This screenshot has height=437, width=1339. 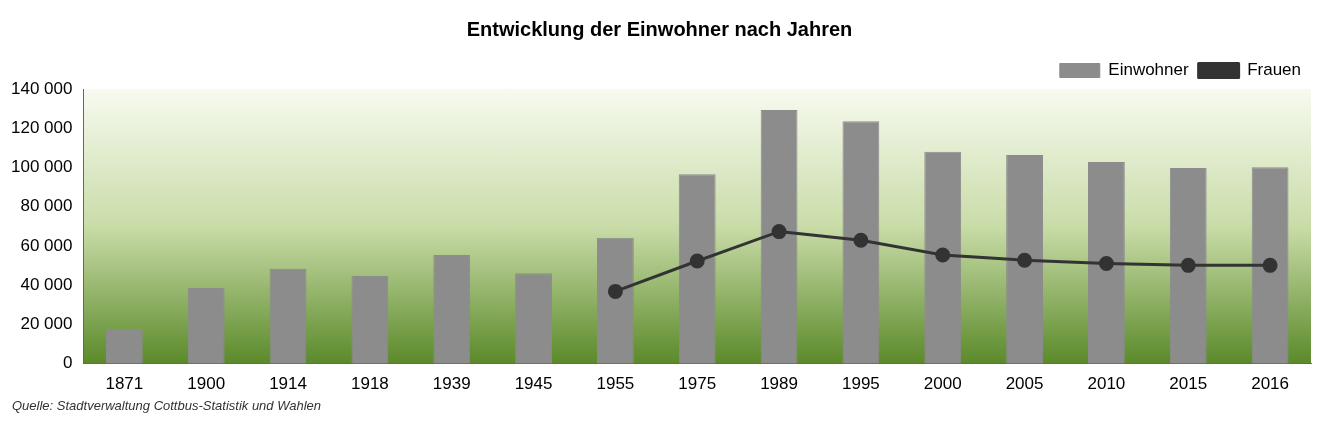 What do you see at coordinates (615, 384) in the screenshot?
I see `x-tick-label: 1955` at bounding box center [615, 384].